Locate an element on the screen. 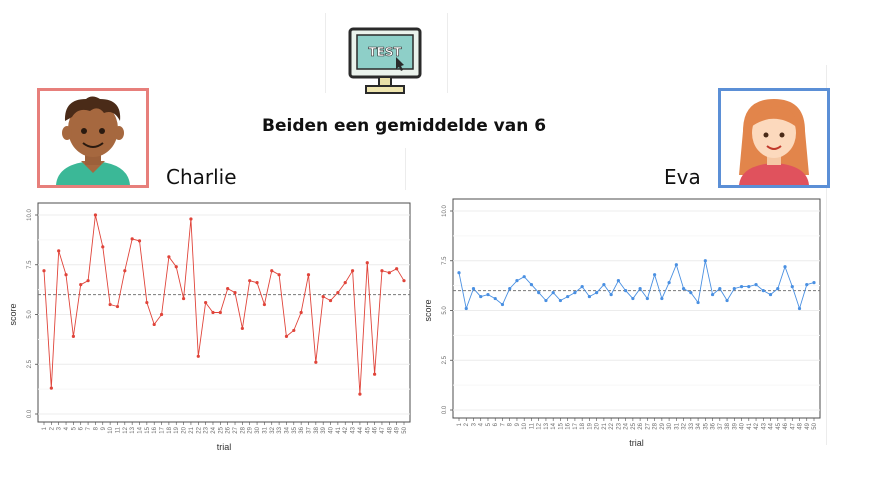 The image size is (870, 480). x-tick-label: 5 is located at coordinates (489, 424).